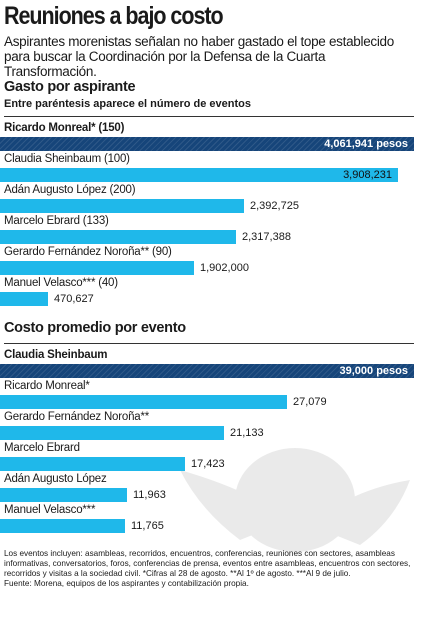  Describe the element at coordinates (149, 495) in the screenshot. I see `value-label: 11,963` at that location.